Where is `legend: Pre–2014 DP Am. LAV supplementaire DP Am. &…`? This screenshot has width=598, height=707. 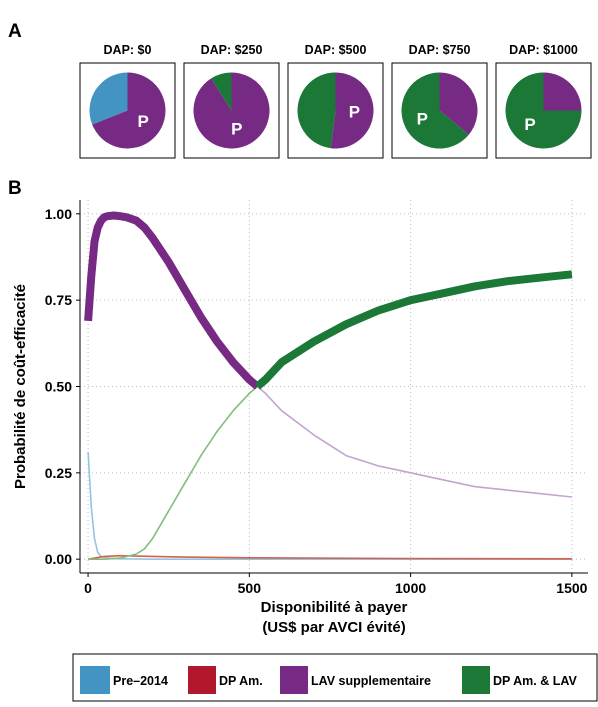 legend: Pre–2014 DP Am. LAV supplementaire DP Am. &… is located at coordinates (335, 677).